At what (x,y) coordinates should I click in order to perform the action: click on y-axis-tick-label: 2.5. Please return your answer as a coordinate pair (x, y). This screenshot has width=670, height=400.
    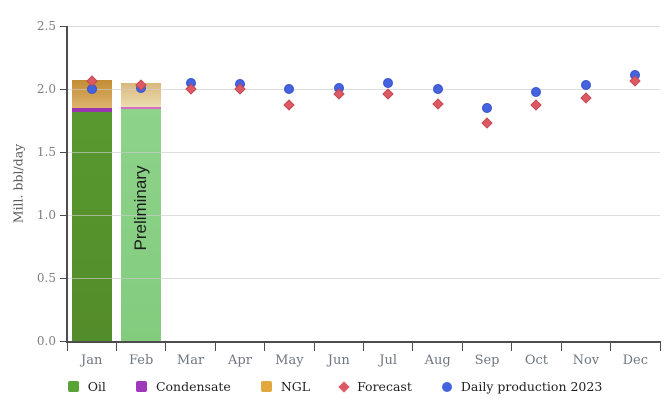
    Looking at the image, I should click on (46, 26).